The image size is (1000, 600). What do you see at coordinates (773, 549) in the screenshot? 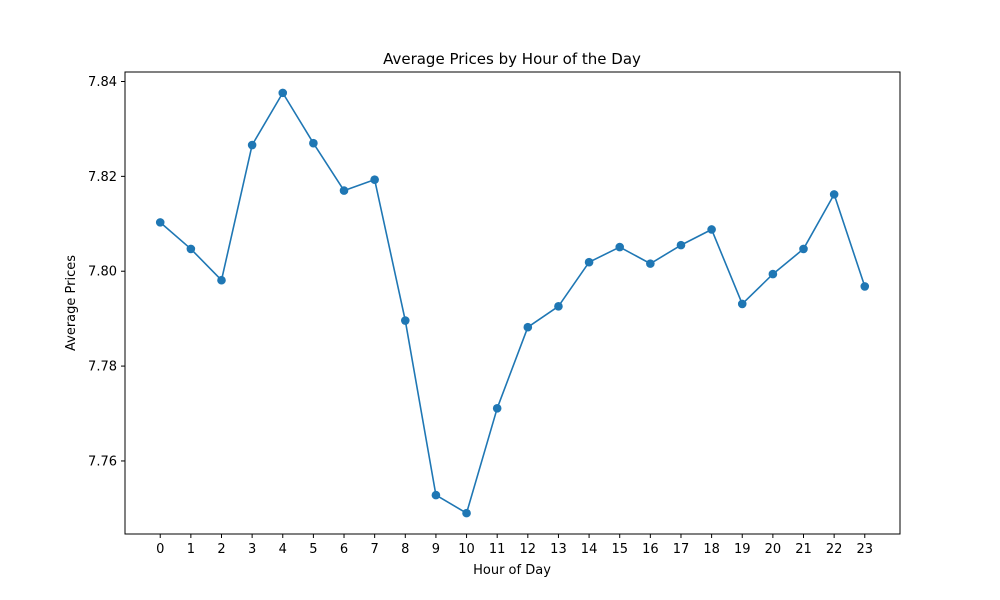
I see `x-tick-label: 20` at bounding box center [773, 549].